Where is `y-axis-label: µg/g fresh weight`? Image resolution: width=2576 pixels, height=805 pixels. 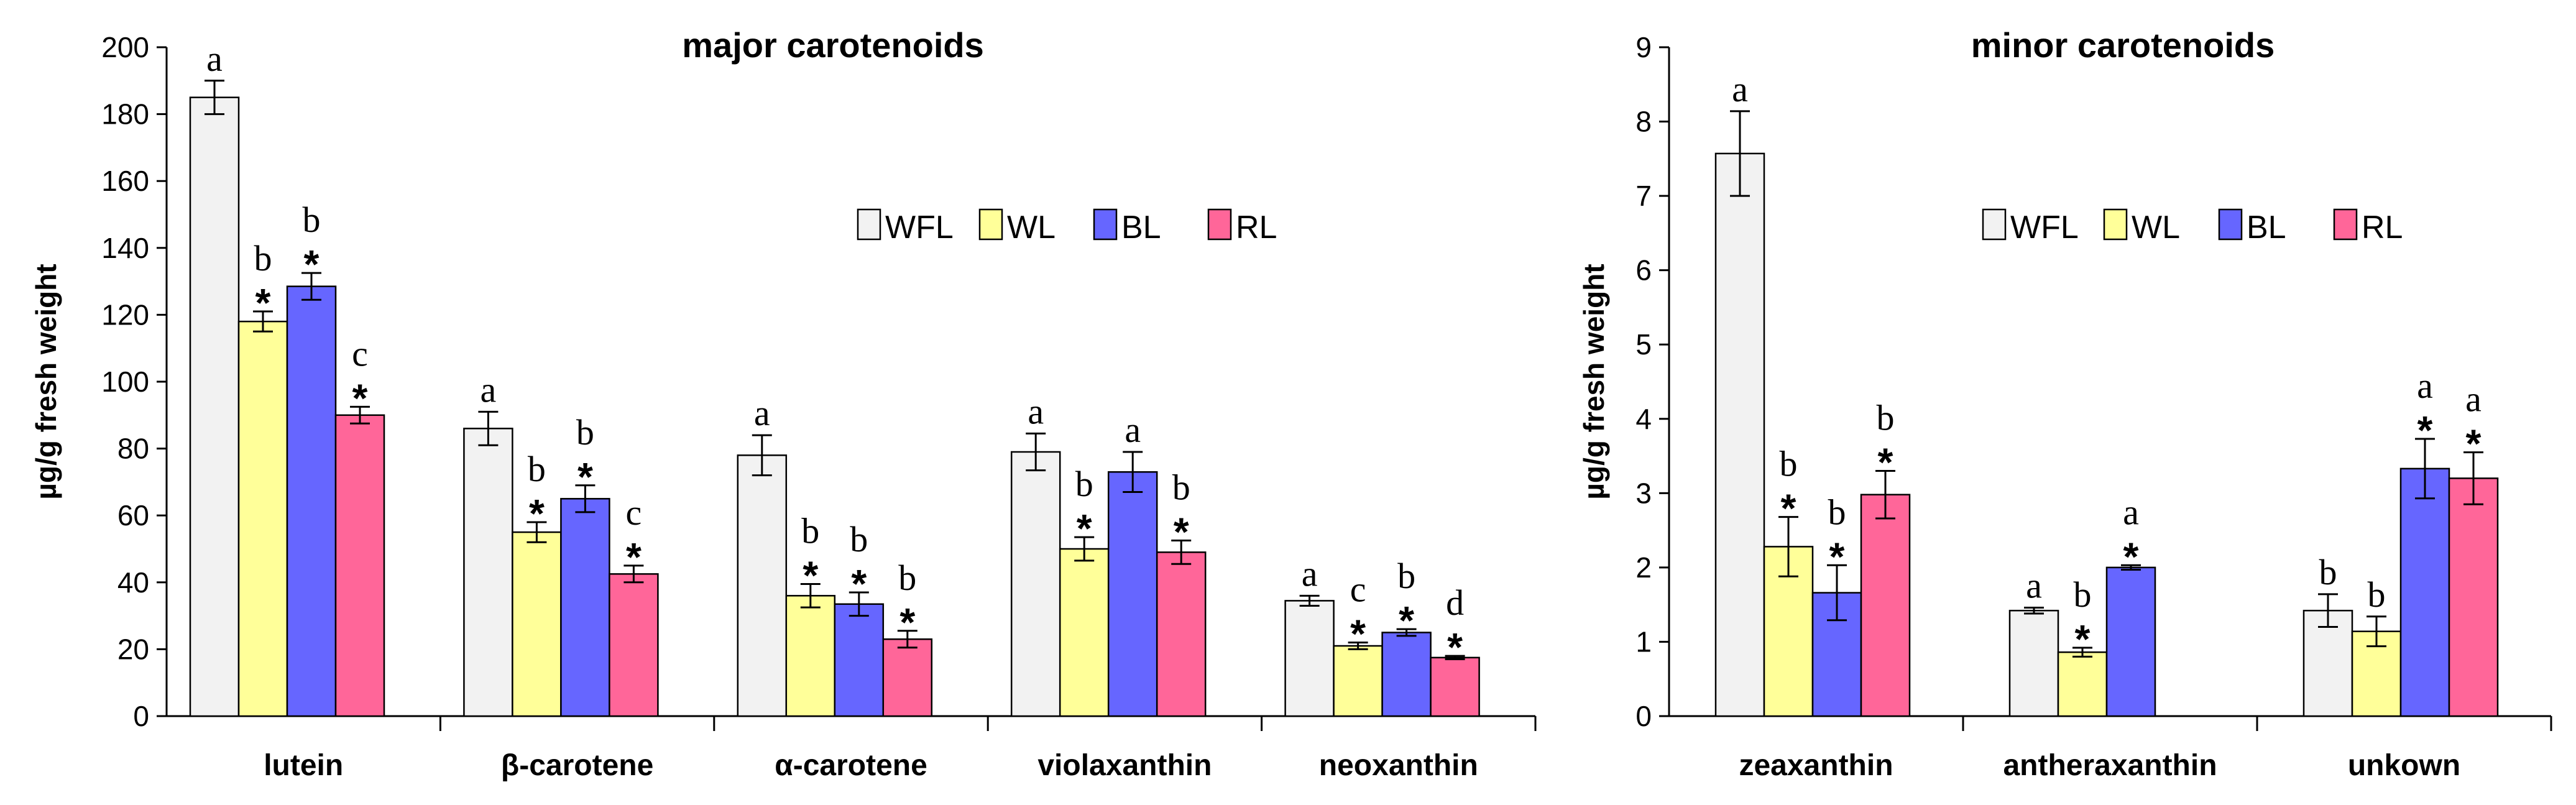 y-axis-label: µg/g fresh weight is located at coordinates (1594, 381).